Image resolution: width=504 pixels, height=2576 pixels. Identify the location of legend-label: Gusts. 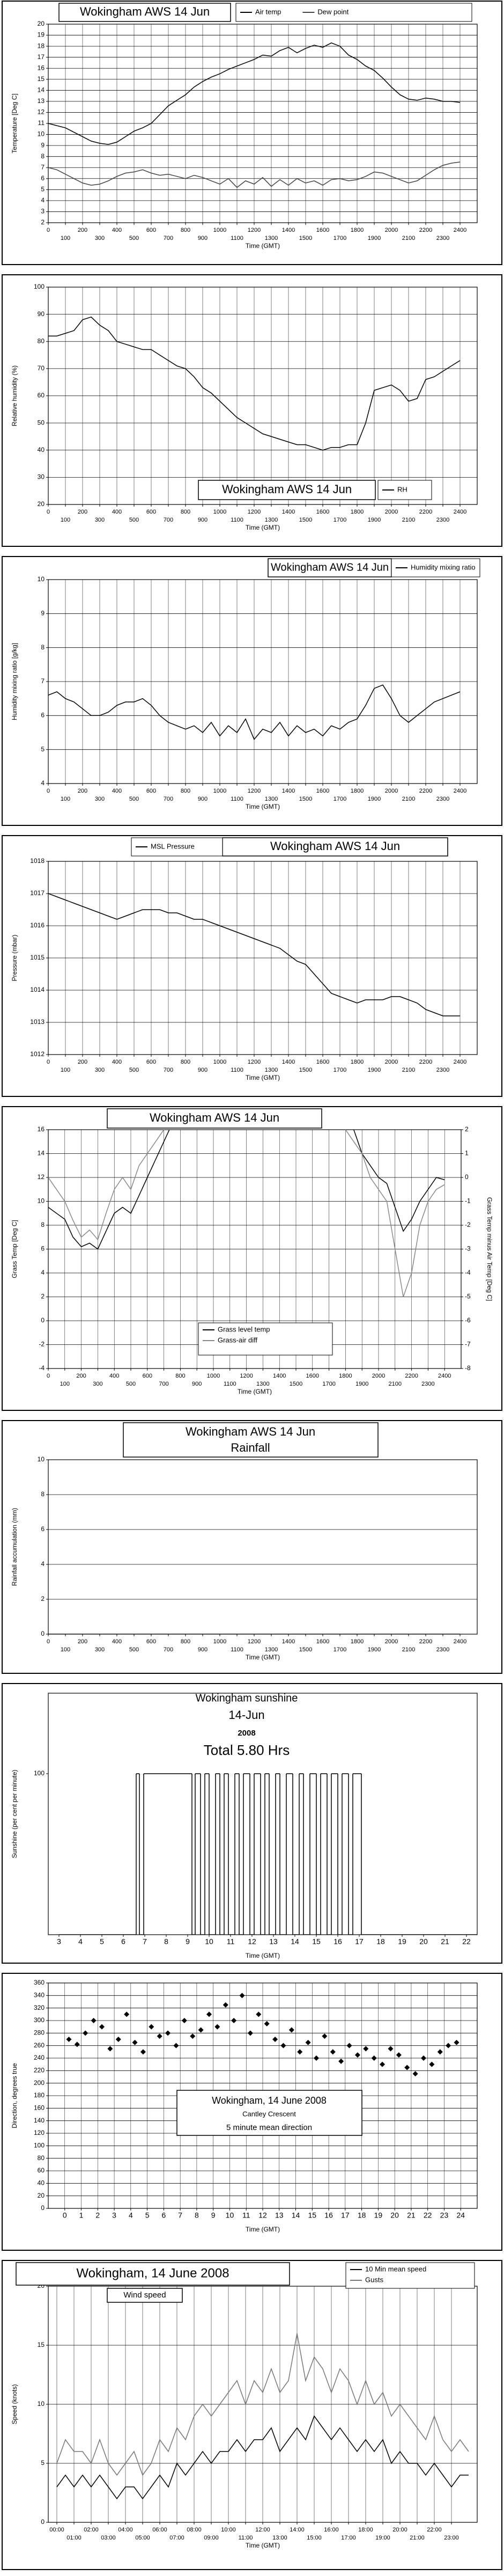
(374, 2279).